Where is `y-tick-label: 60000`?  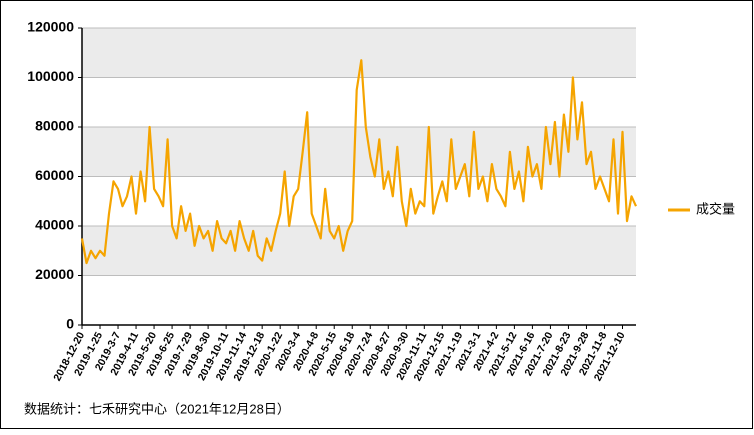
y-tick-label: 60000 is located at coordinates (54, 175).